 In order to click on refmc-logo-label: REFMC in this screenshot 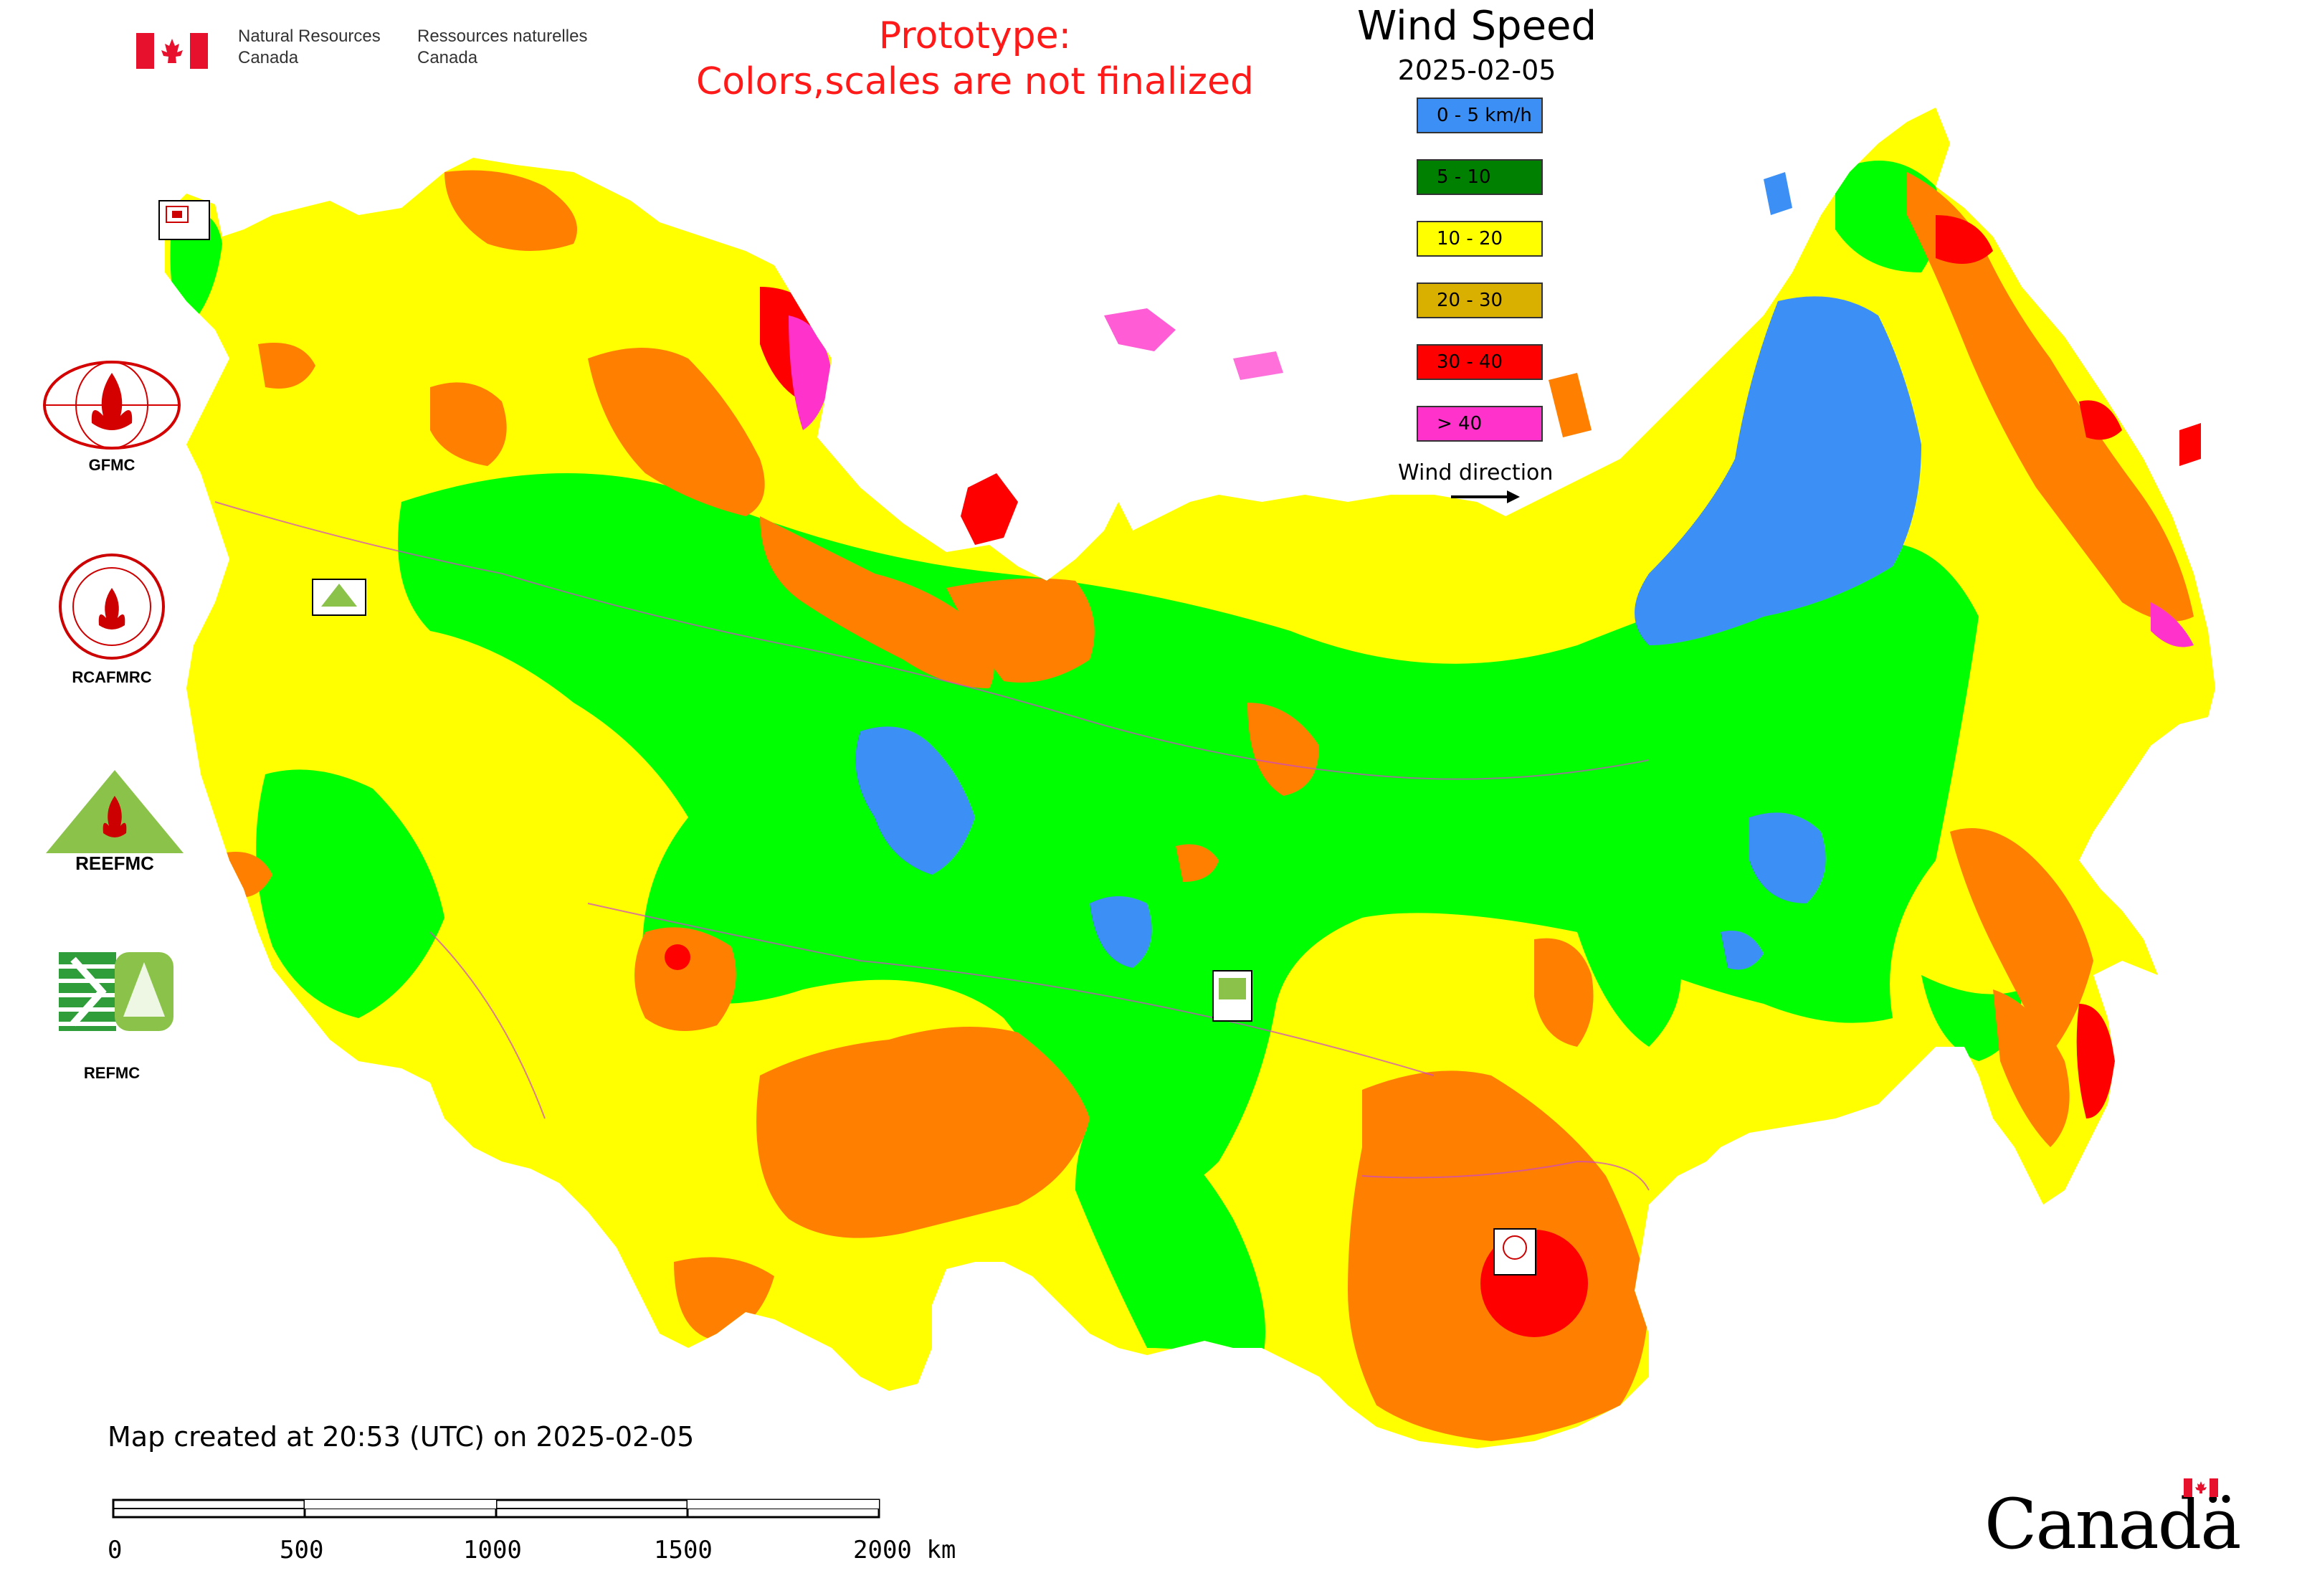, I will do `click(112, 1073)`.